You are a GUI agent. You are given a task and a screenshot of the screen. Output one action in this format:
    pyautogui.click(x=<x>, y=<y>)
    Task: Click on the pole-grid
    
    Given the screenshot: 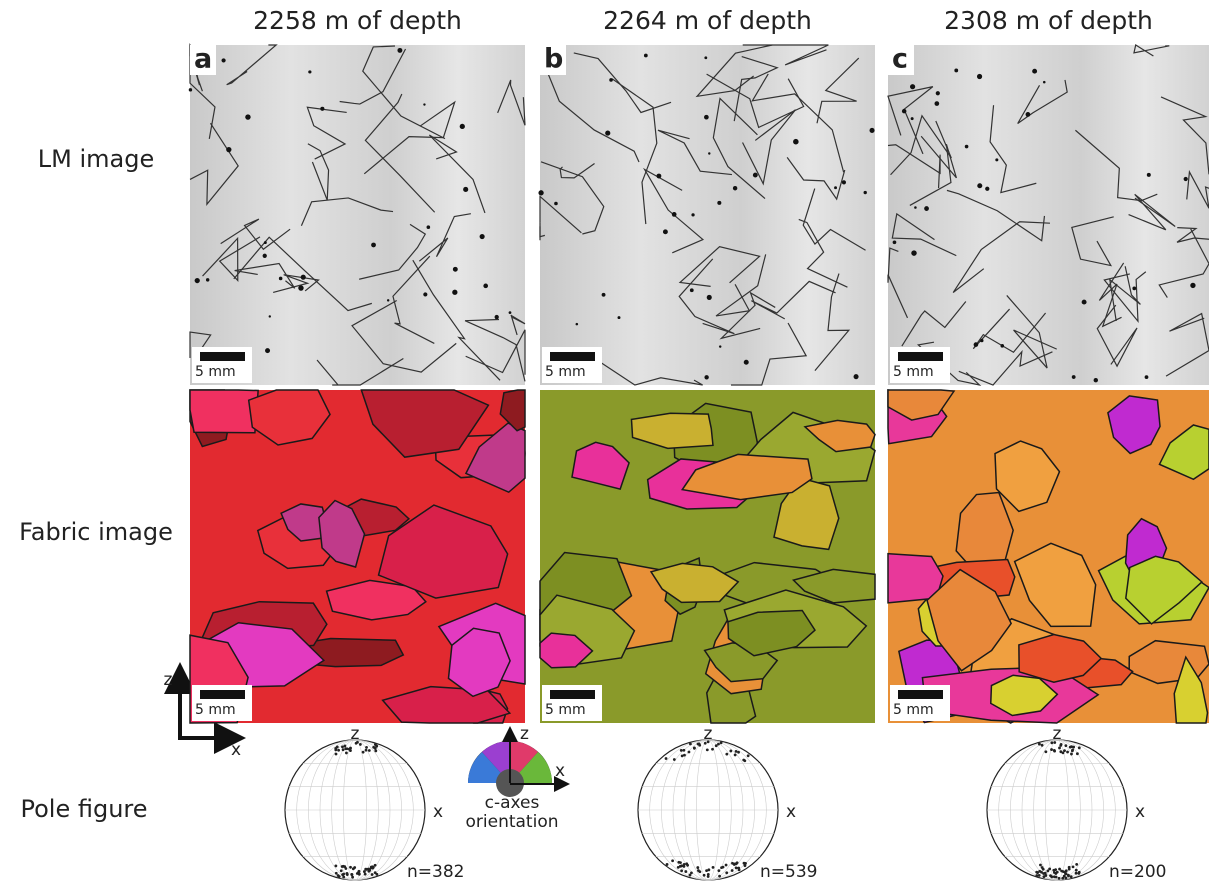 What is the action you would take?
    pyautogui.click(x=708, y=810)
    